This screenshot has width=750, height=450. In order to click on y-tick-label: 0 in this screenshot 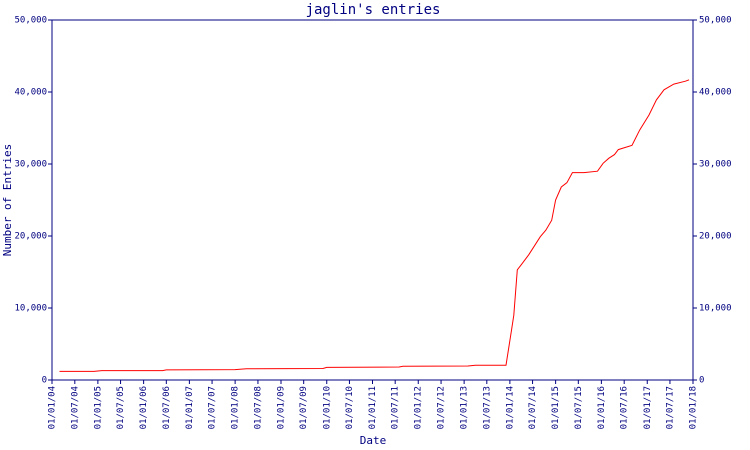, I will do `click(44, 381)`.